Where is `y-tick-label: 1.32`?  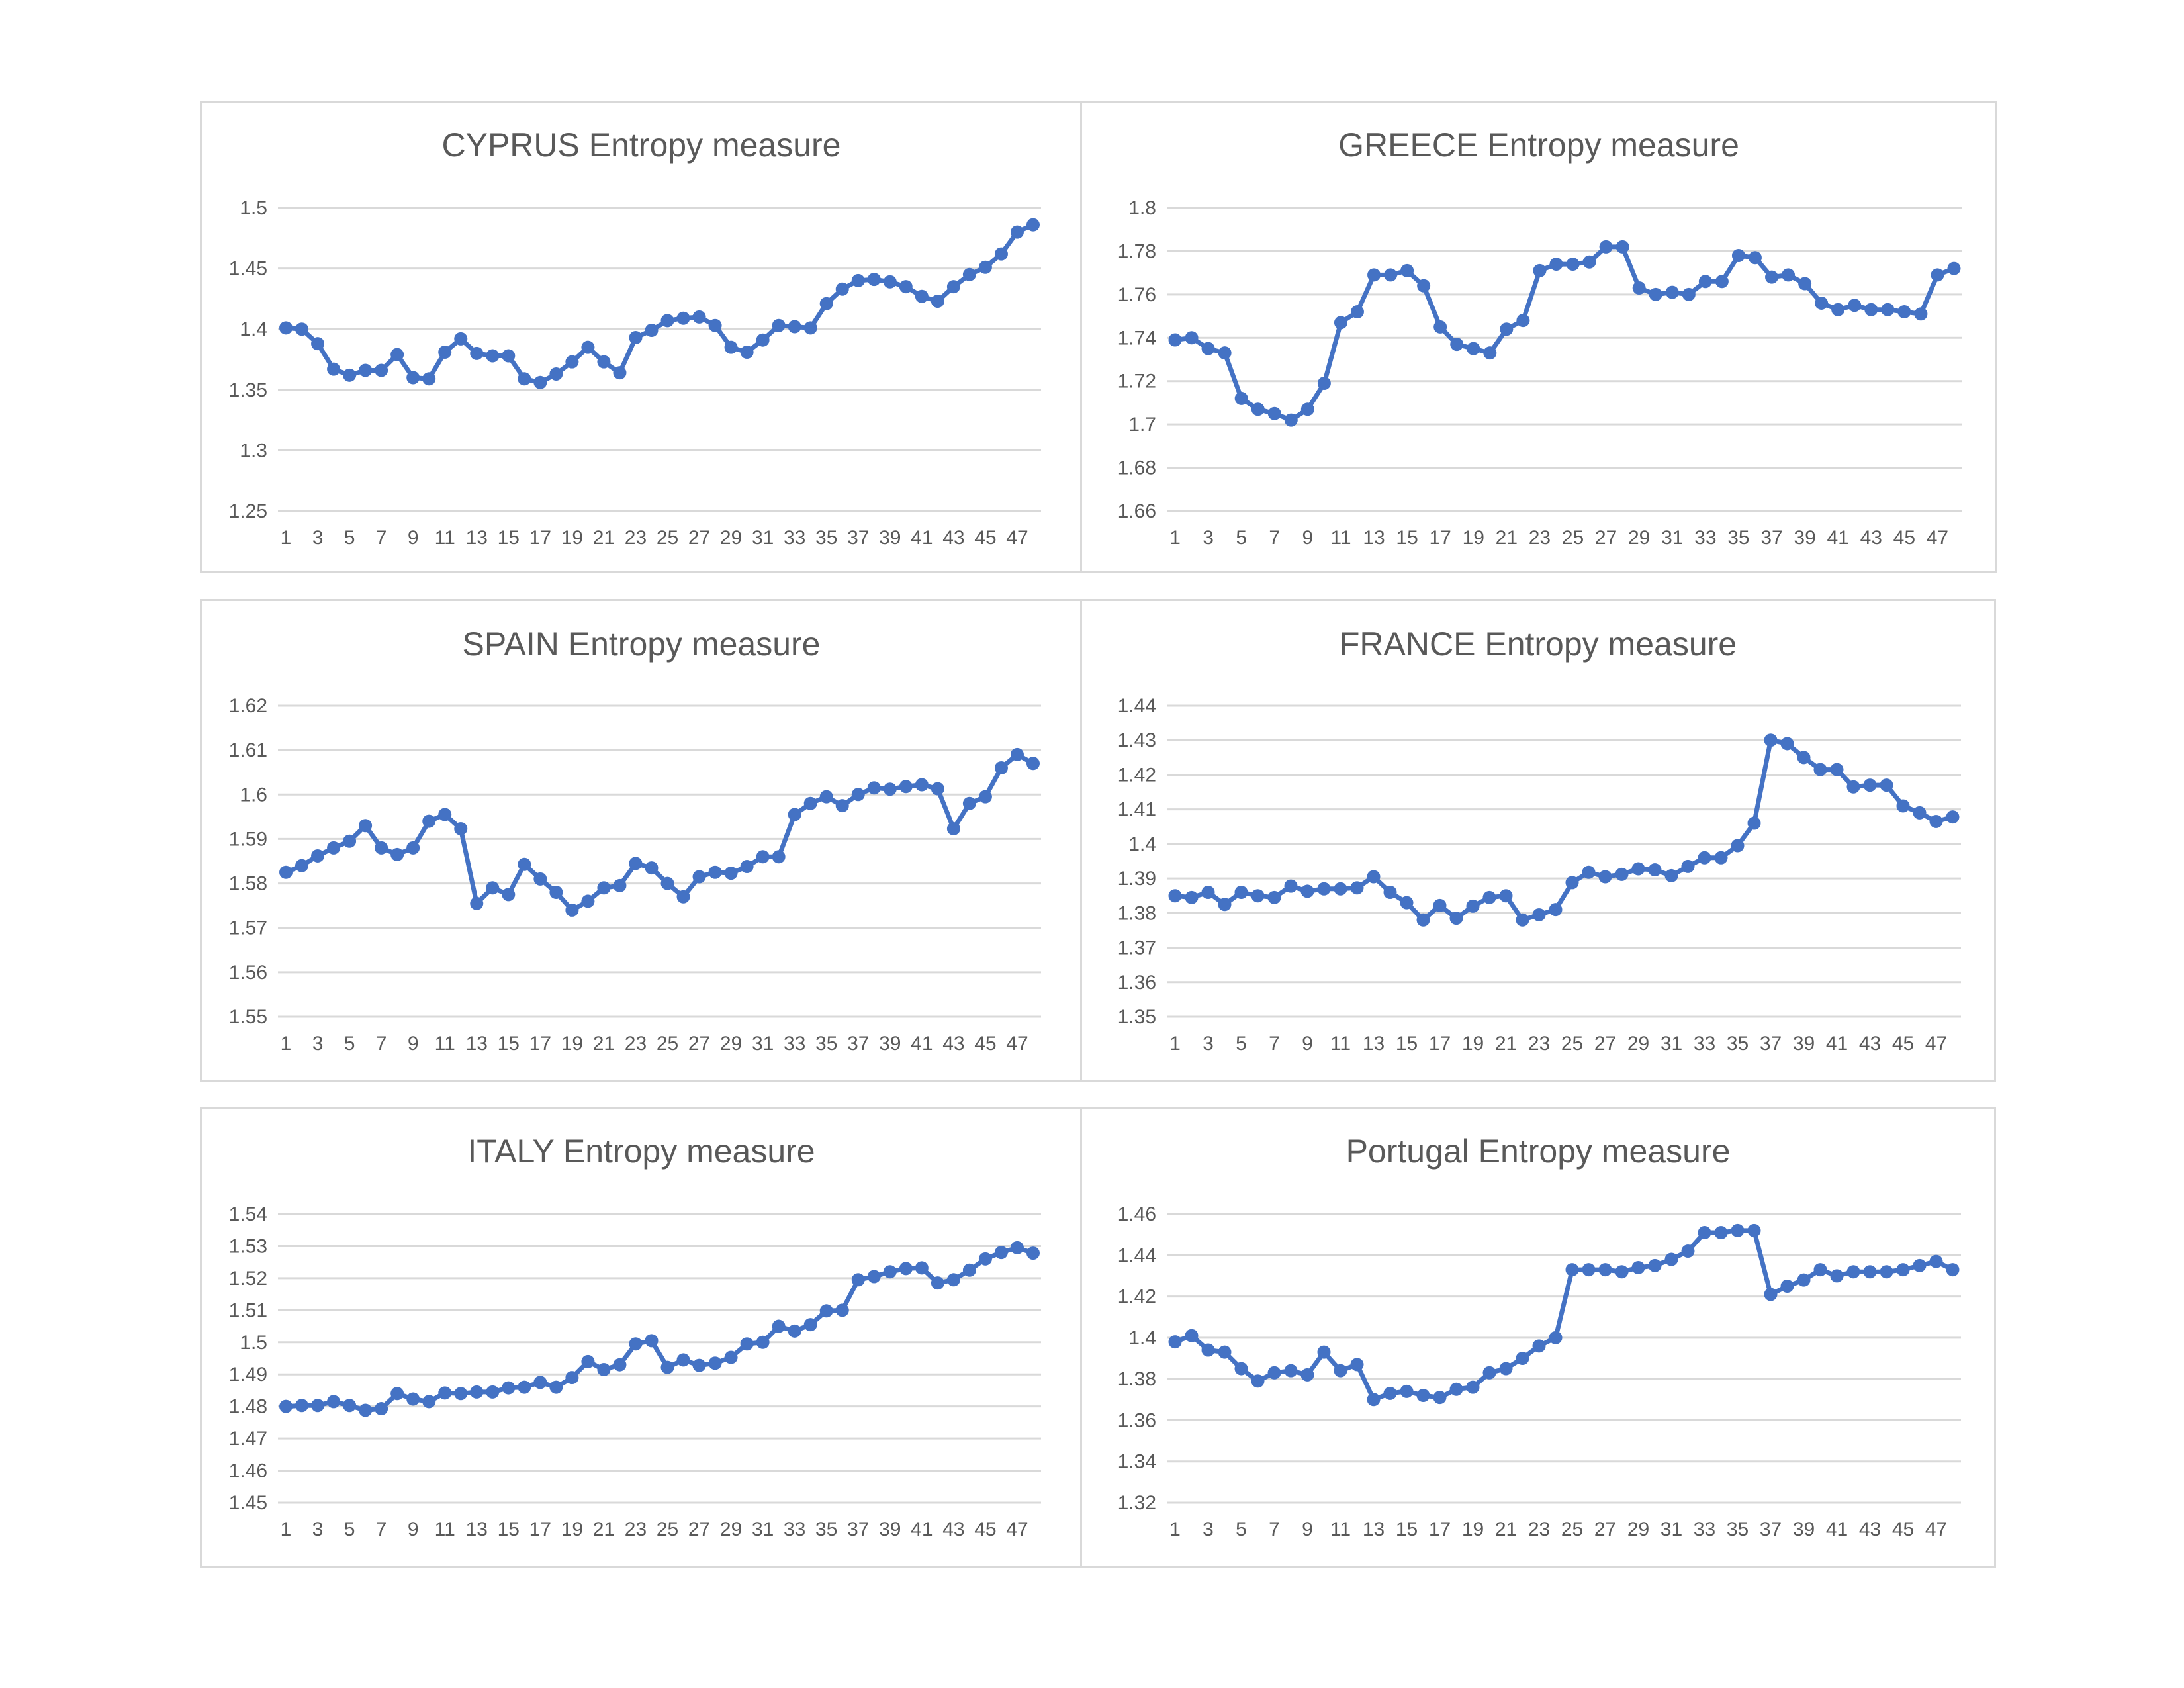 y-tick-label: 1.32 is located at coordinates (1137, 1503).